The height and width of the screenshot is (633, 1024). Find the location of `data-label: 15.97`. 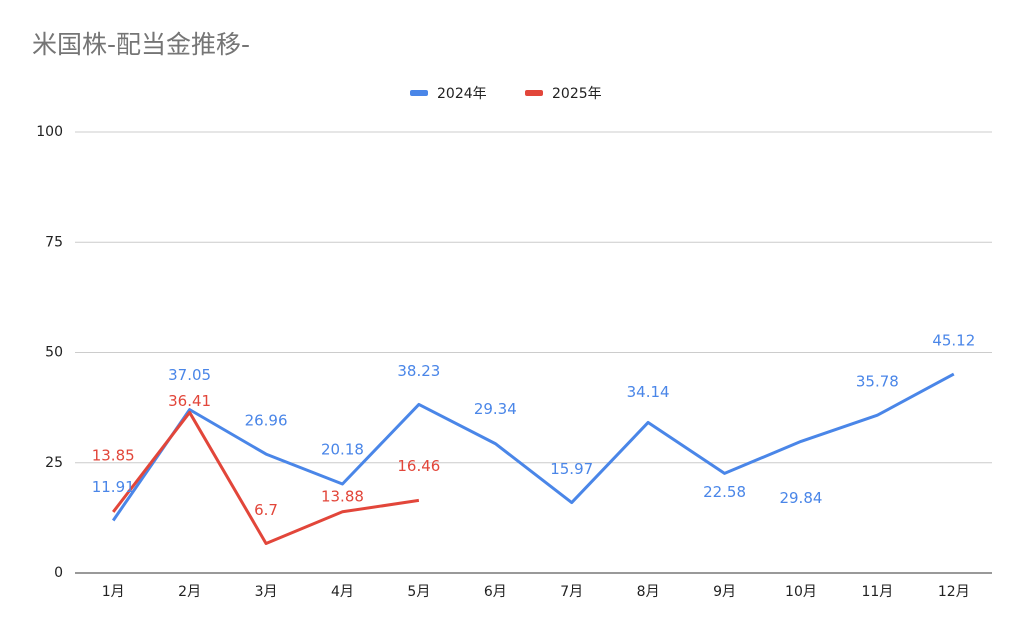

data-label: 15.97 is located at coordinates (571, 469).